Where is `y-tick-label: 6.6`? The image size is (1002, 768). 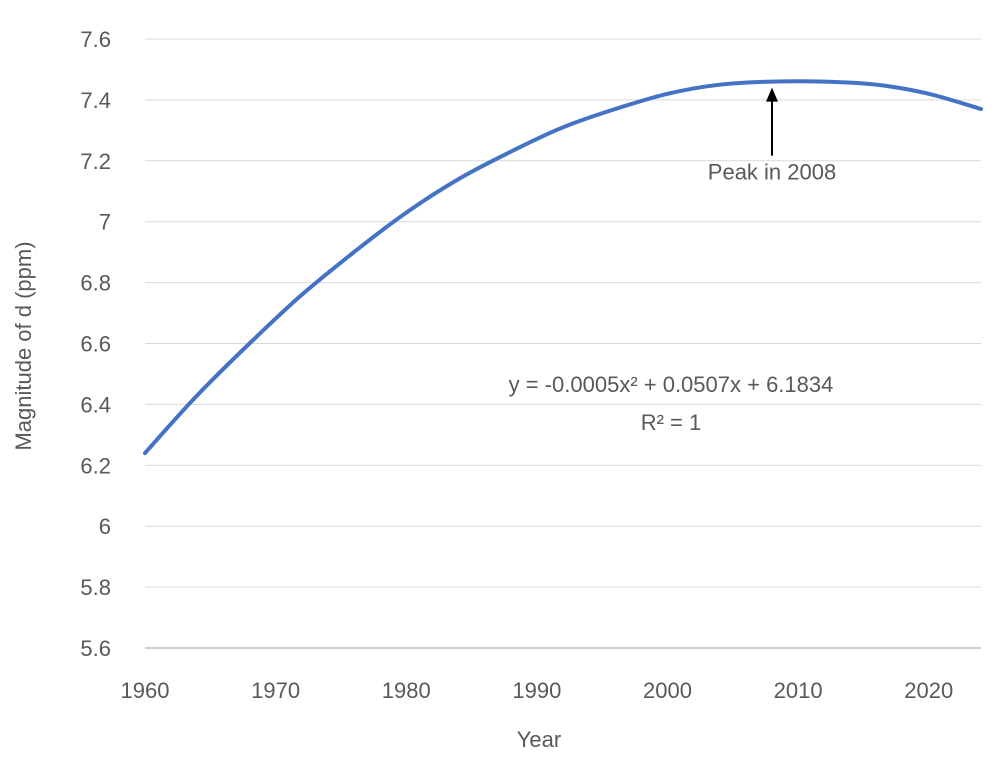
y-tick-label: 6.6 is located at coordinates (95, 344).